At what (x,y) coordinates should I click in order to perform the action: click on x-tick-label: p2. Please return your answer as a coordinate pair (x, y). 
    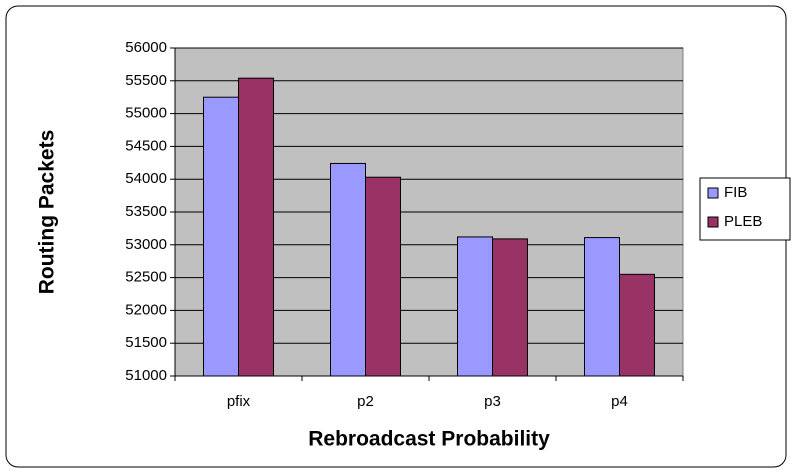
    Looking at the image, I should click on (365, 401).